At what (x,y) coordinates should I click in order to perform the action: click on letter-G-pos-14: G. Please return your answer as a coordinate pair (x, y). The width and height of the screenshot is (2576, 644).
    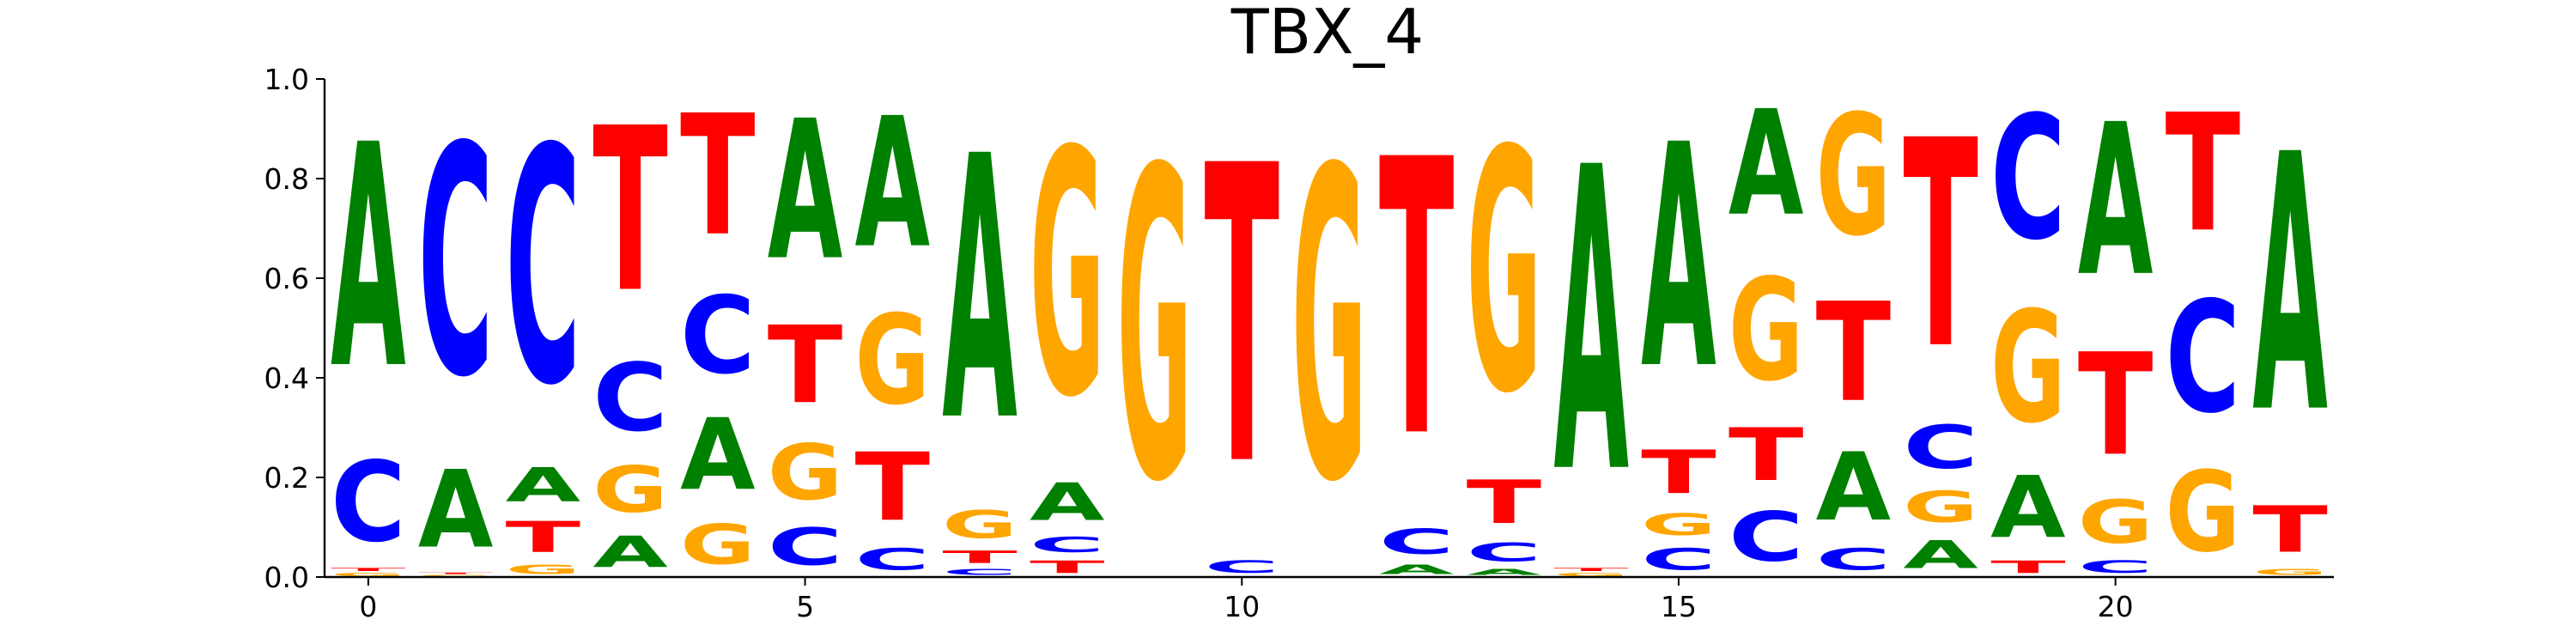
    Looking at the image, I should click on (1590, 574).